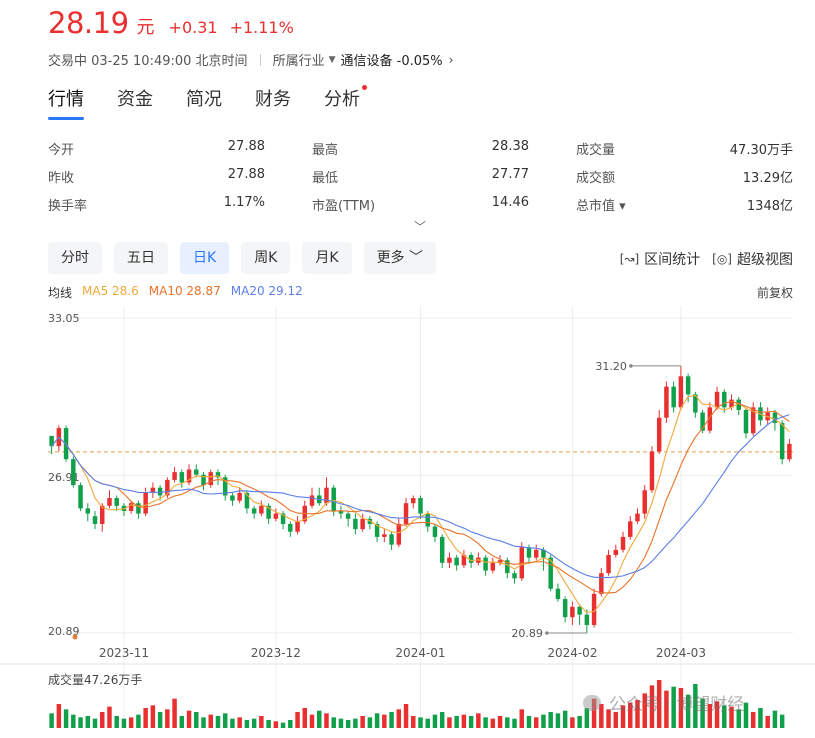 This screenshot has height=738, width=815. What do you see at coordinates (177, 26) in the screenshot?
I see `price-header: 28.19 元 +0.31 +1.11%` at bounding box center [177, 26].